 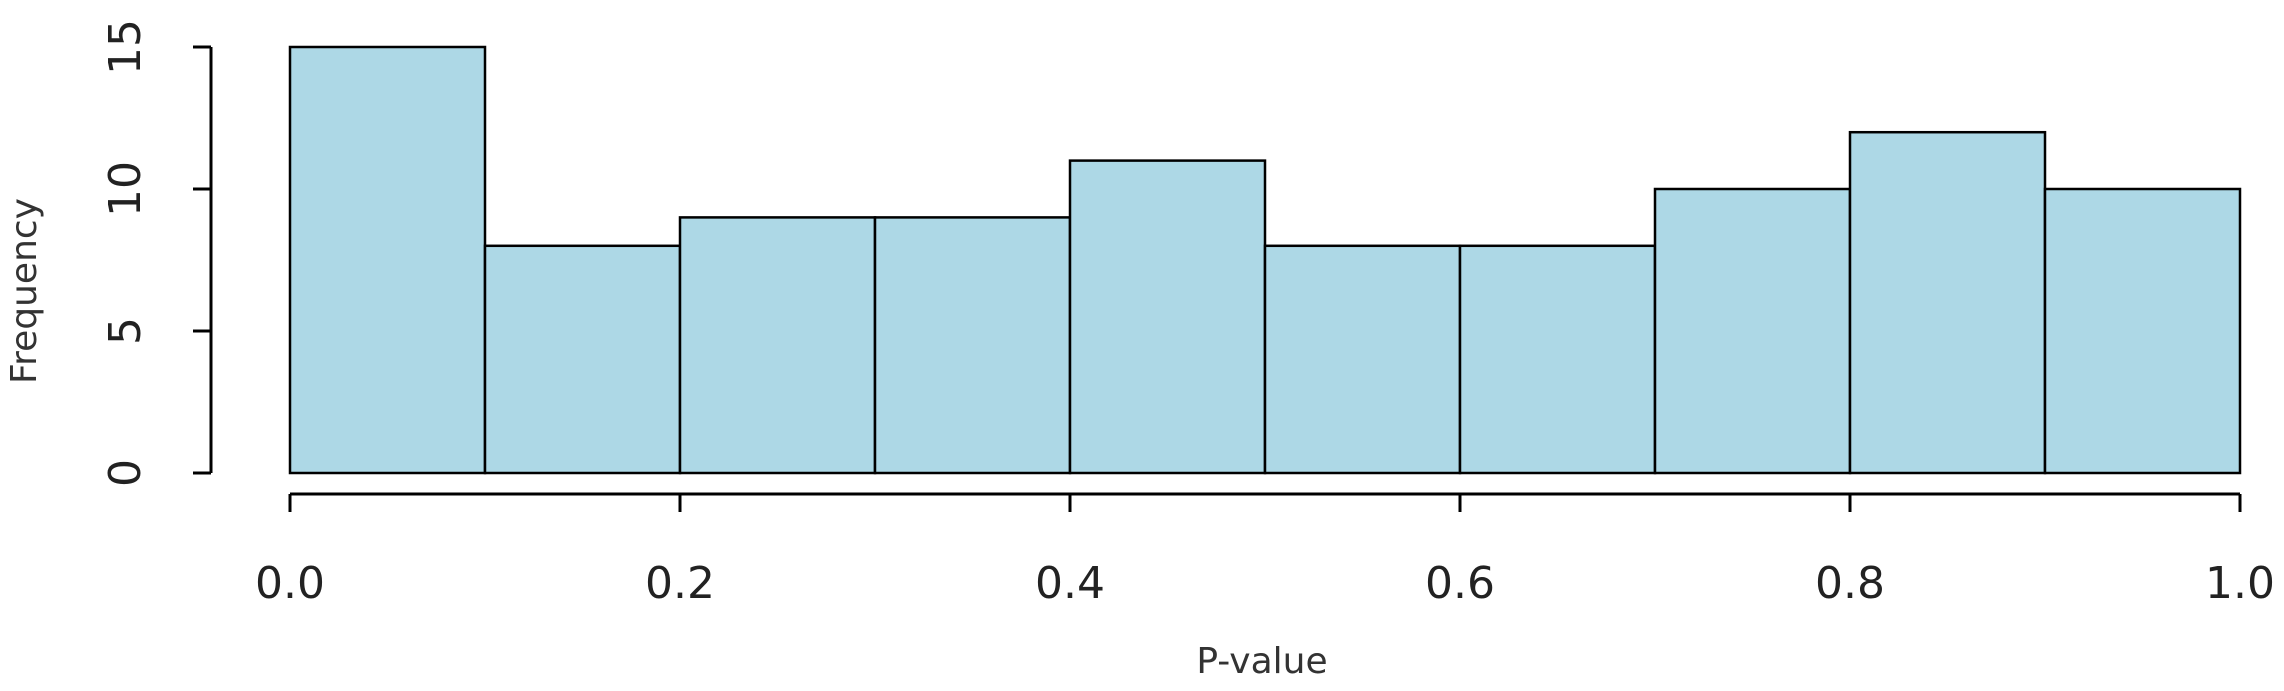 I want to click on y-axis-title: Frequency, so click(x=24, y=291).